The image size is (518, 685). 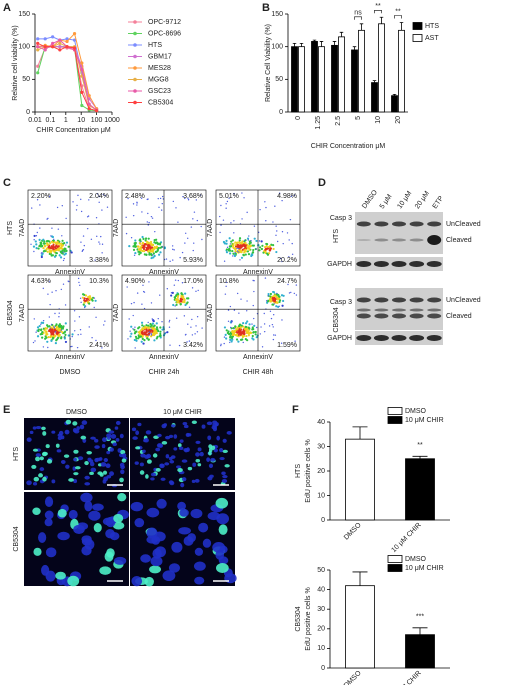 What do you see at coordinates (358, 13) in the screenshot?
I see `annotation: ns` at bounding box center [358, 13].